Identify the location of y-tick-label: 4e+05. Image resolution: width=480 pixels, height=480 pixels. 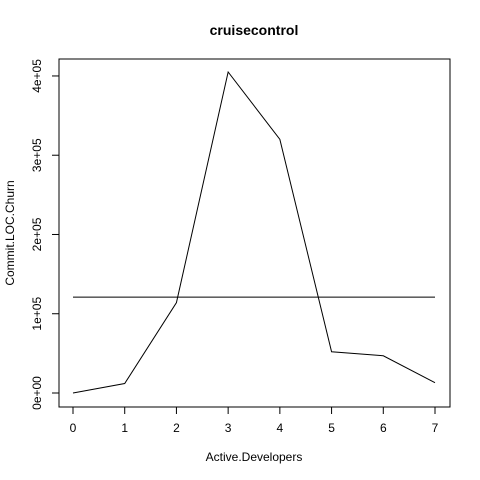
(37, 76).